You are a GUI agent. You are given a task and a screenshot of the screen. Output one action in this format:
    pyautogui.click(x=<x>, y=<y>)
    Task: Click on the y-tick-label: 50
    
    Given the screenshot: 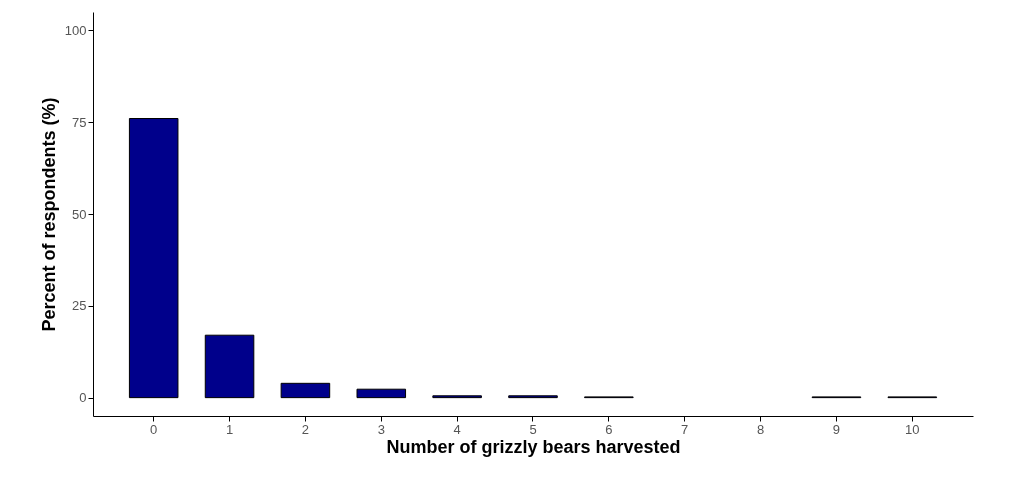 What is the action you would take?
    pyautogui.click(x=79, y=214)
    